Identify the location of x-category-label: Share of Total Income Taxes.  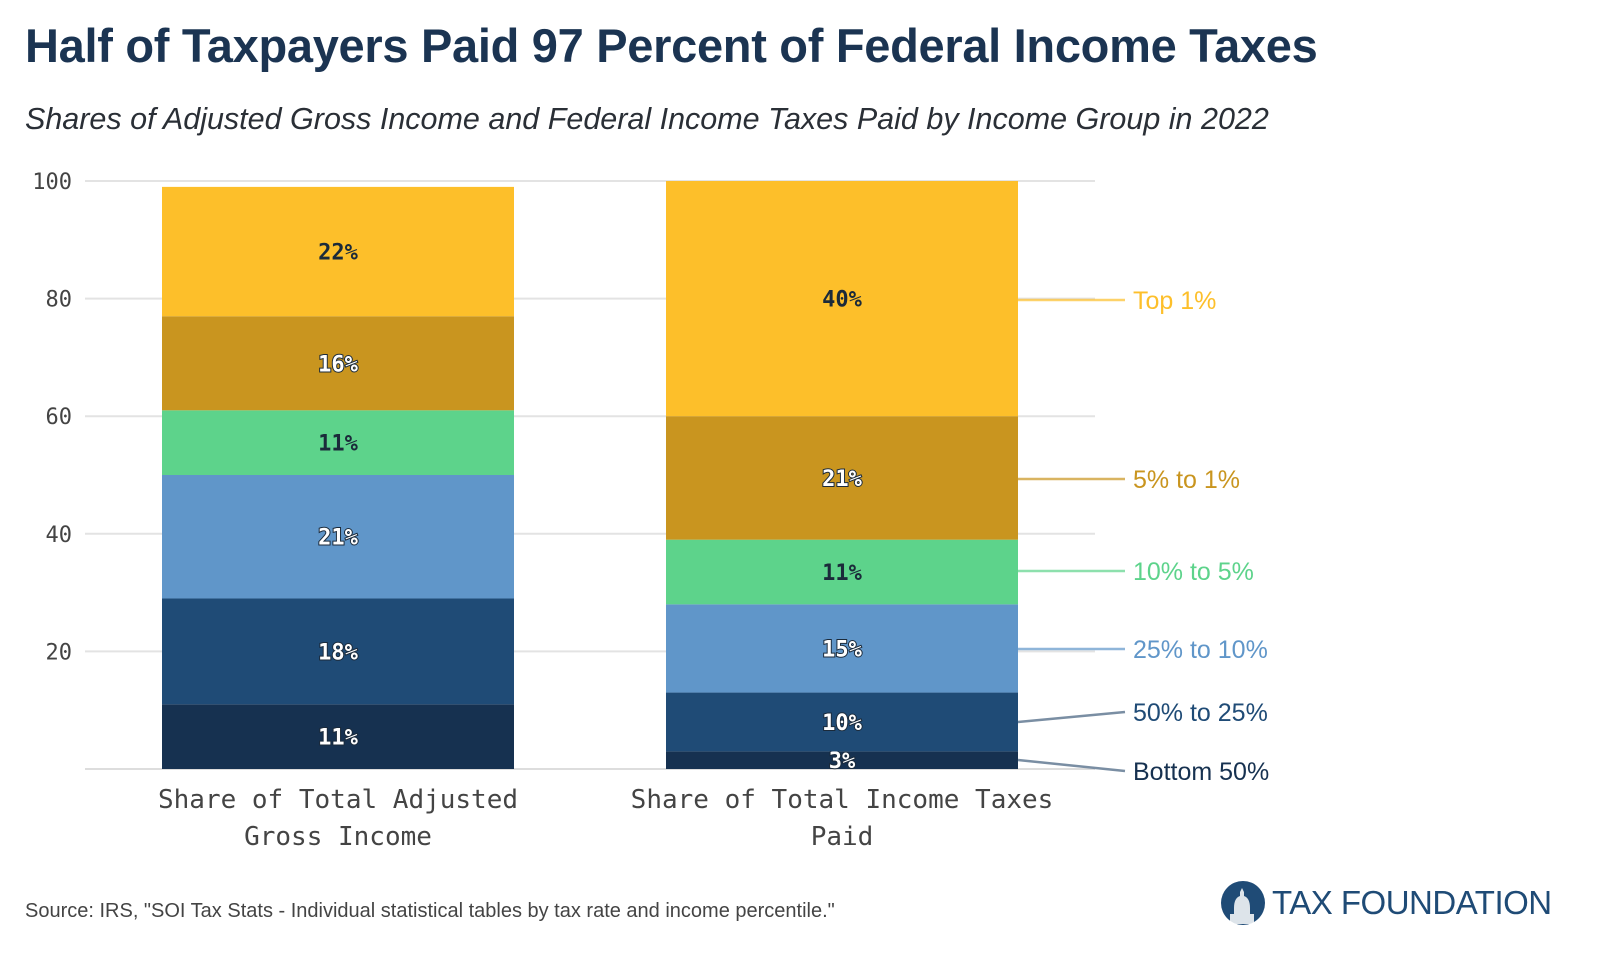
(842, 800).